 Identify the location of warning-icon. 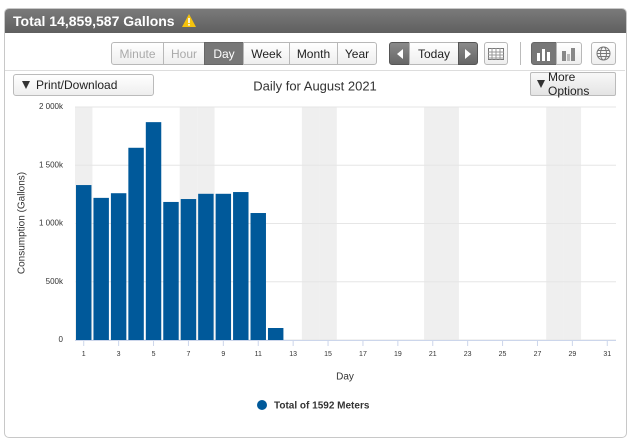
(189, 20).